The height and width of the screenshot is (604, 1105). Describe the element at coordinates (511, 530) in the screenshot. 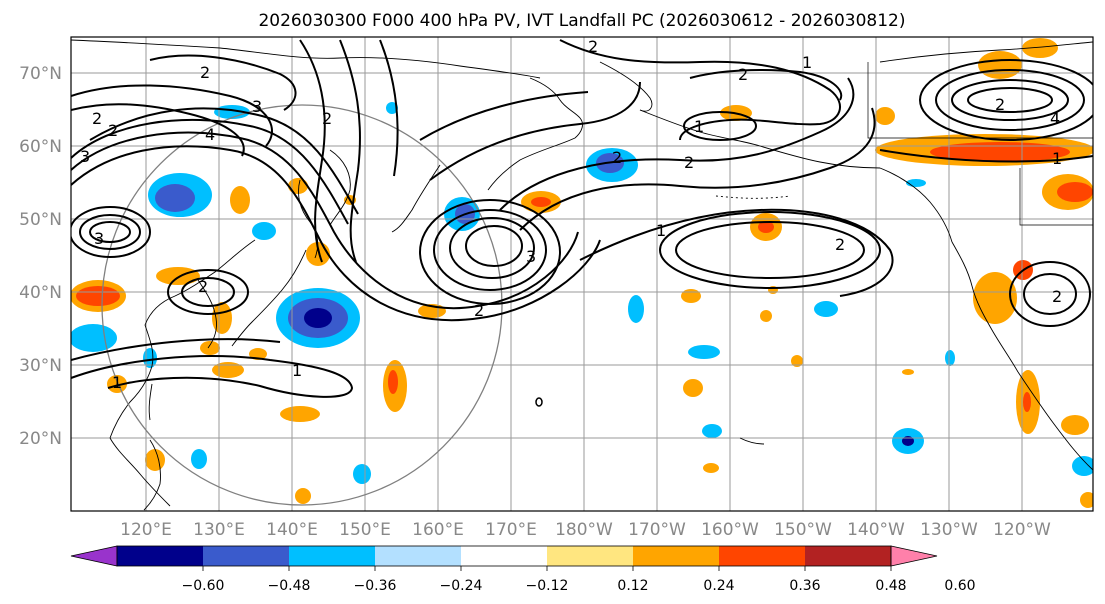

I see `lon-label: 170°E` at that location.